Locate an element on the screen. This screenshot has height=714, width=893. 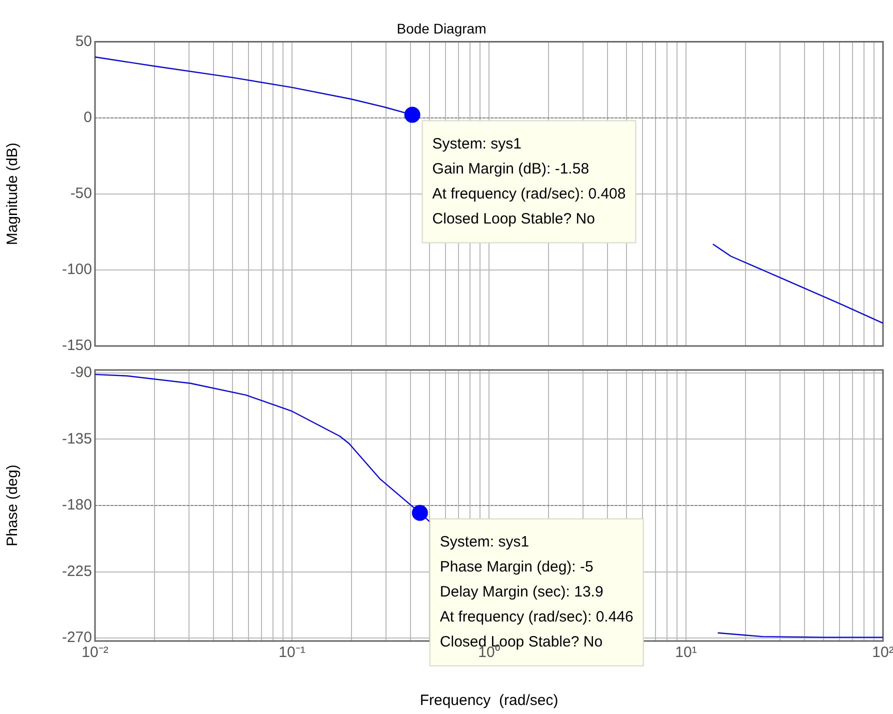
y-tick-label: -50 is located at coordinates (81, 193).